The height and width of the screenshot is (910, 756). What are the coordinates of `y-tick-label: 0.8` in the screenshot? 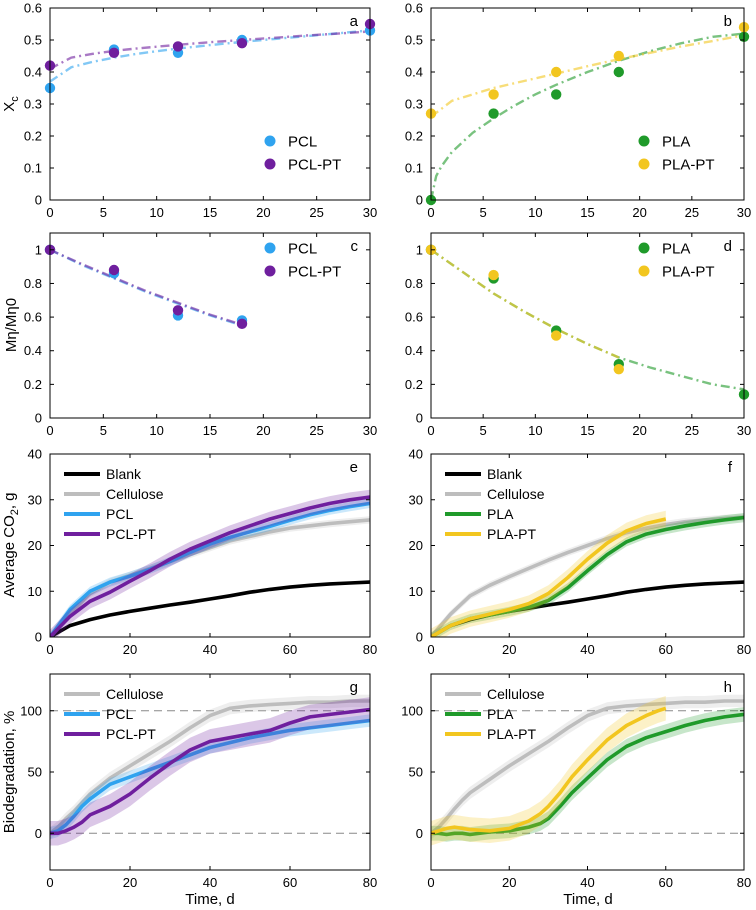 It's located at (33, 283).